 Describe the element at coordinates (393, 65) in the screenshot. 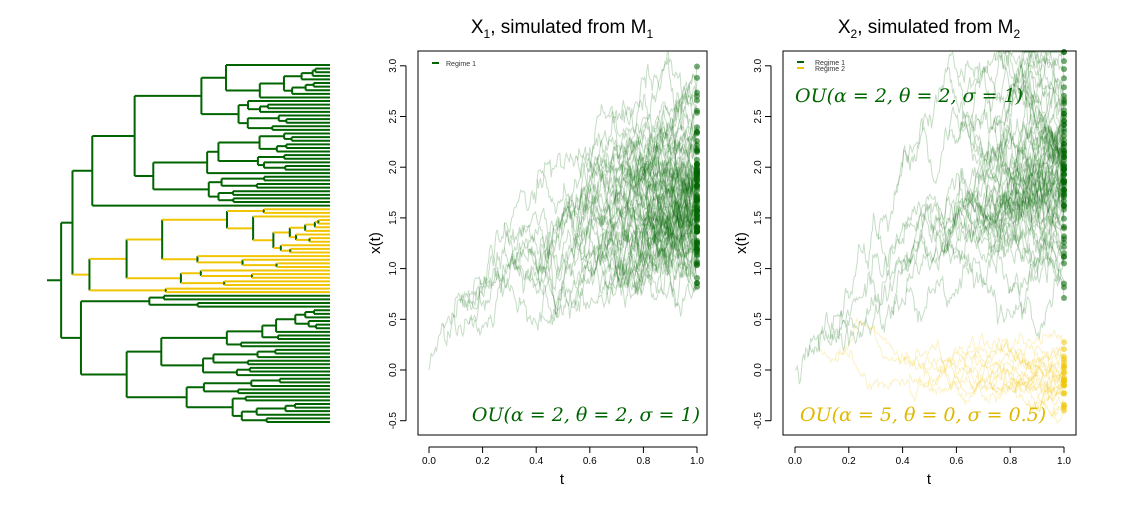

I see `y-tick-label: 3.0` at that location.